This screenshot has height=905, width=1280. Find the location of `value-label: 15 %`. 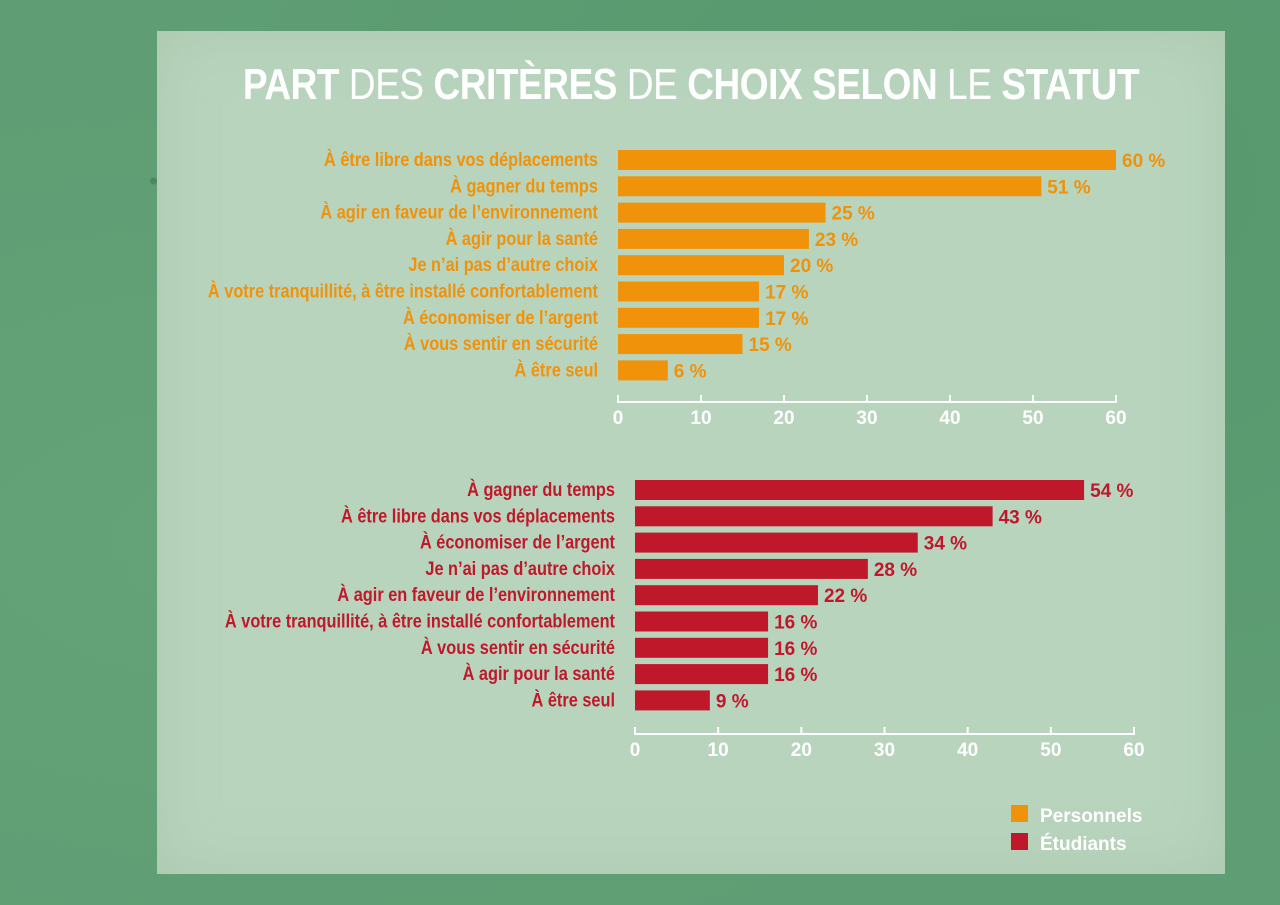

value-label: 15 % is located at coordinates (770, 345).